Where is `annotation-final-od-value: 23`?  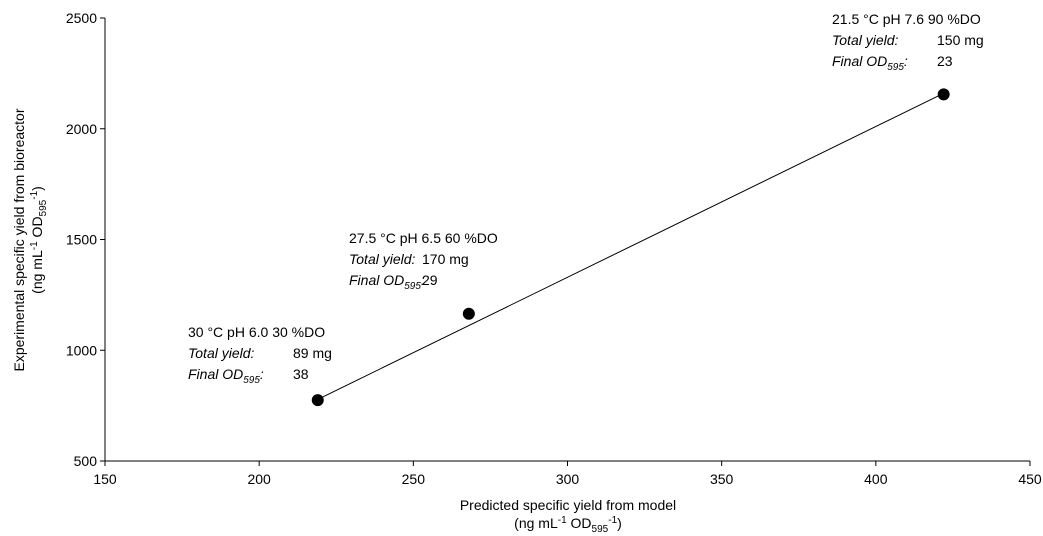
annotation-final-od-value: 23 is located at coordinates (945, 61).